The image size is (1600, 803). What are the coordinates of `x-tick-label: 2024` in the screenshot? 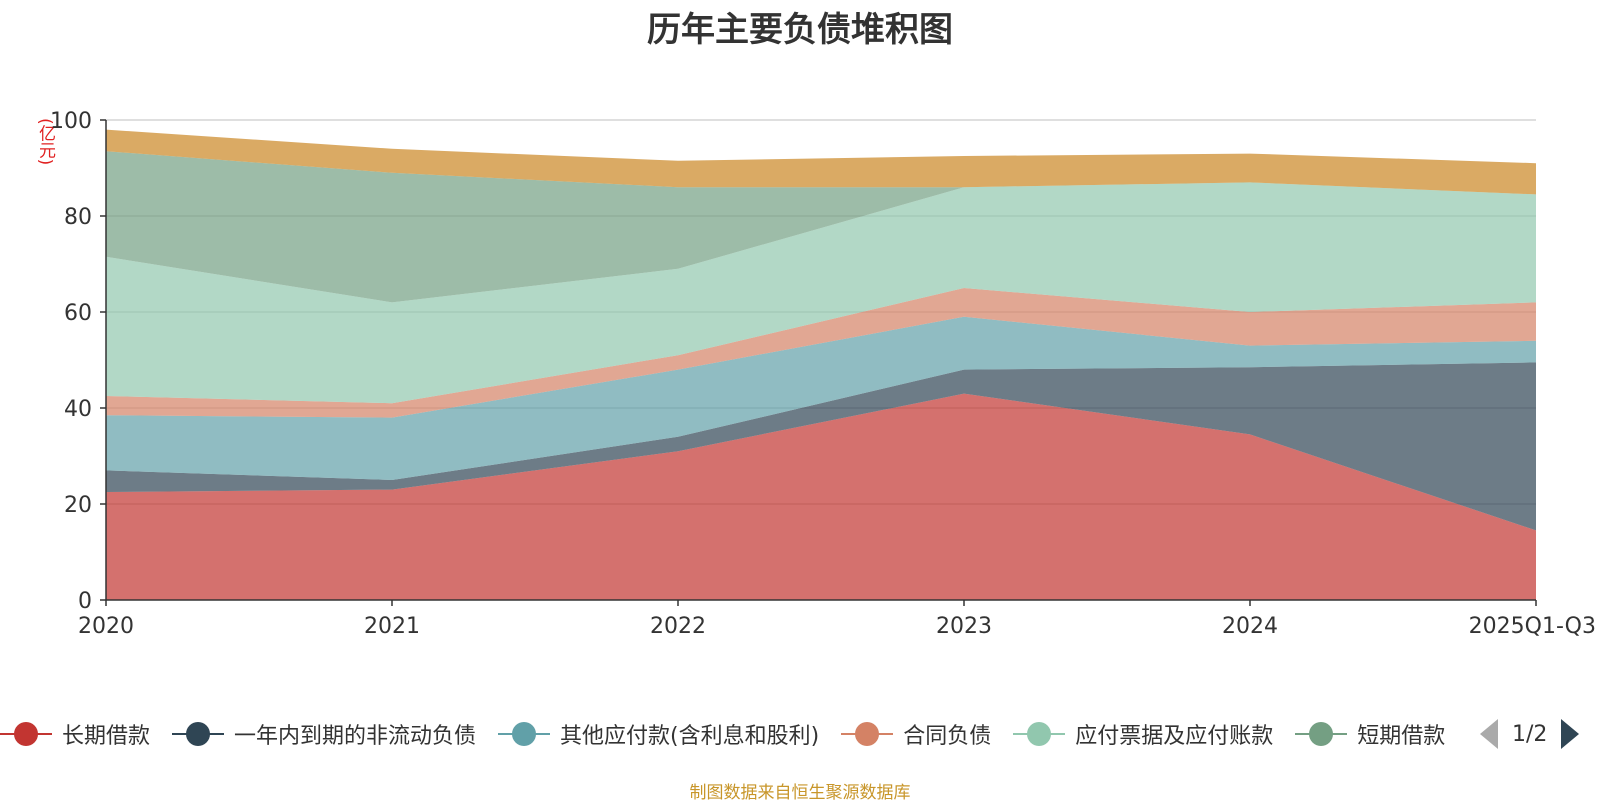 It's located at (1250, 626).